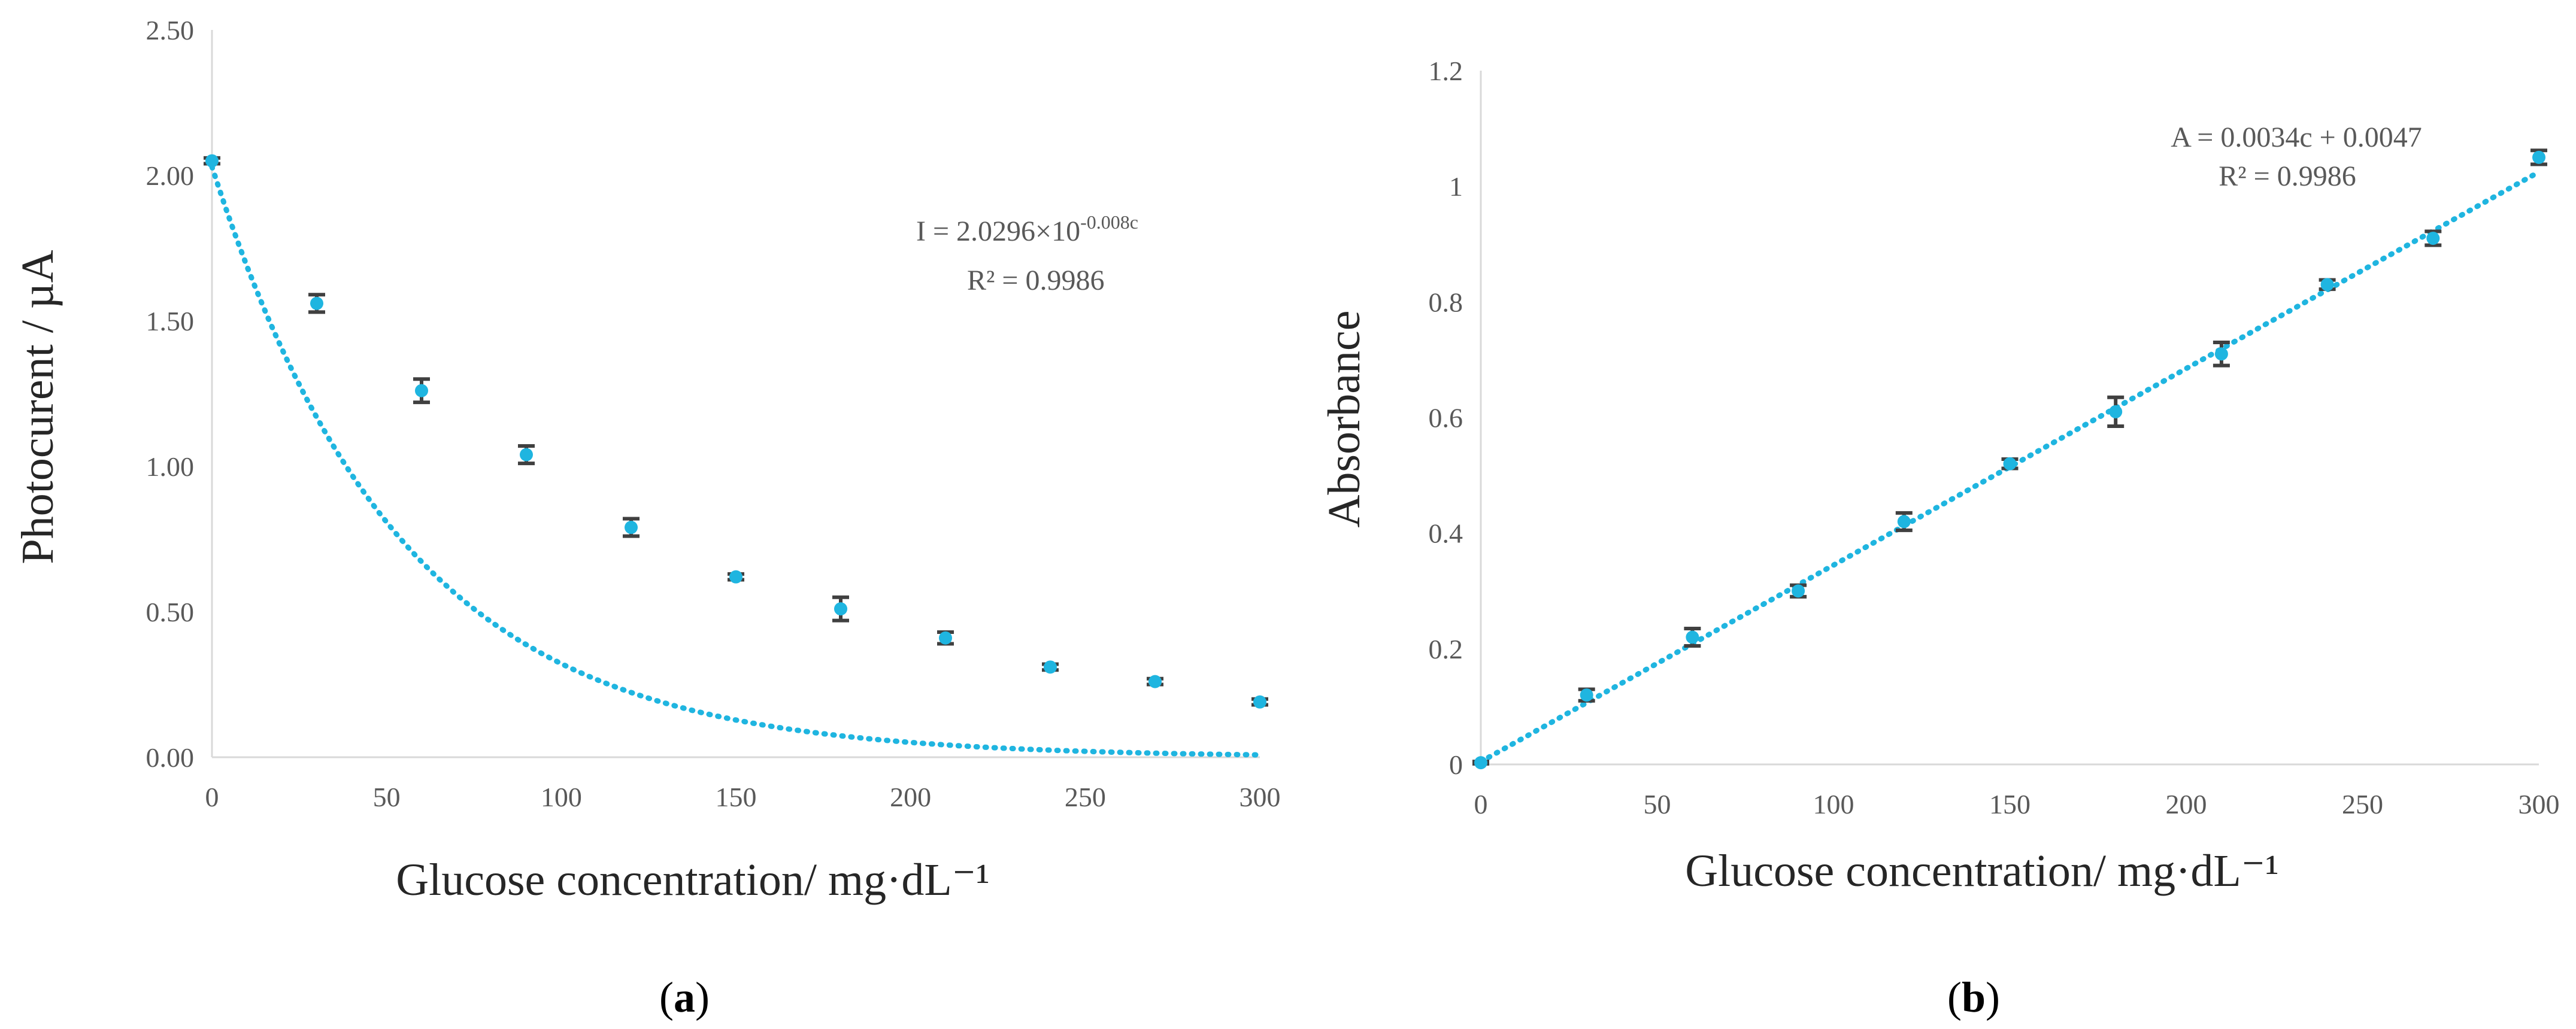 The image size is (2576, 1029). Describe the element at coordinates (2296, 137) in the screenshot. I see `chart-b-equation: A = 0.0034c + 0.0047` at that location.